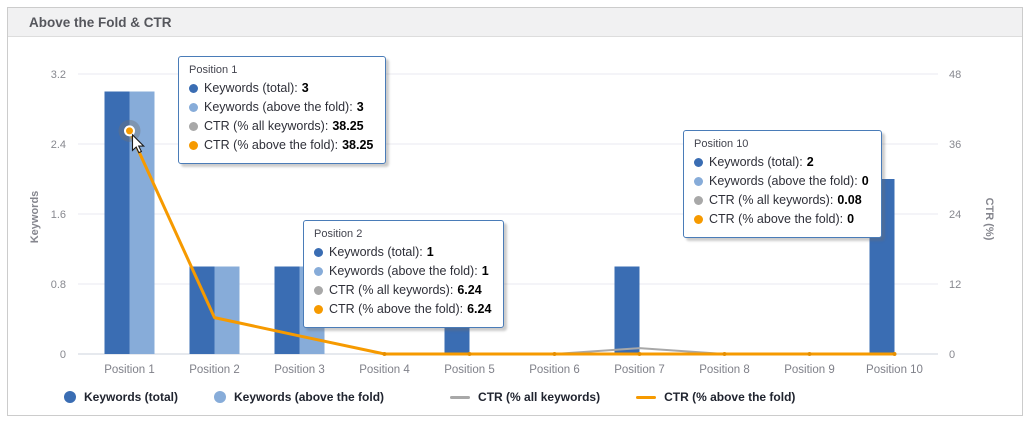 Image resolution: width=1031 pixels, height=424 pixels. Describe the element at coordinates (955, 285) in the screenshot. I see `svg-text: 12` at that location.